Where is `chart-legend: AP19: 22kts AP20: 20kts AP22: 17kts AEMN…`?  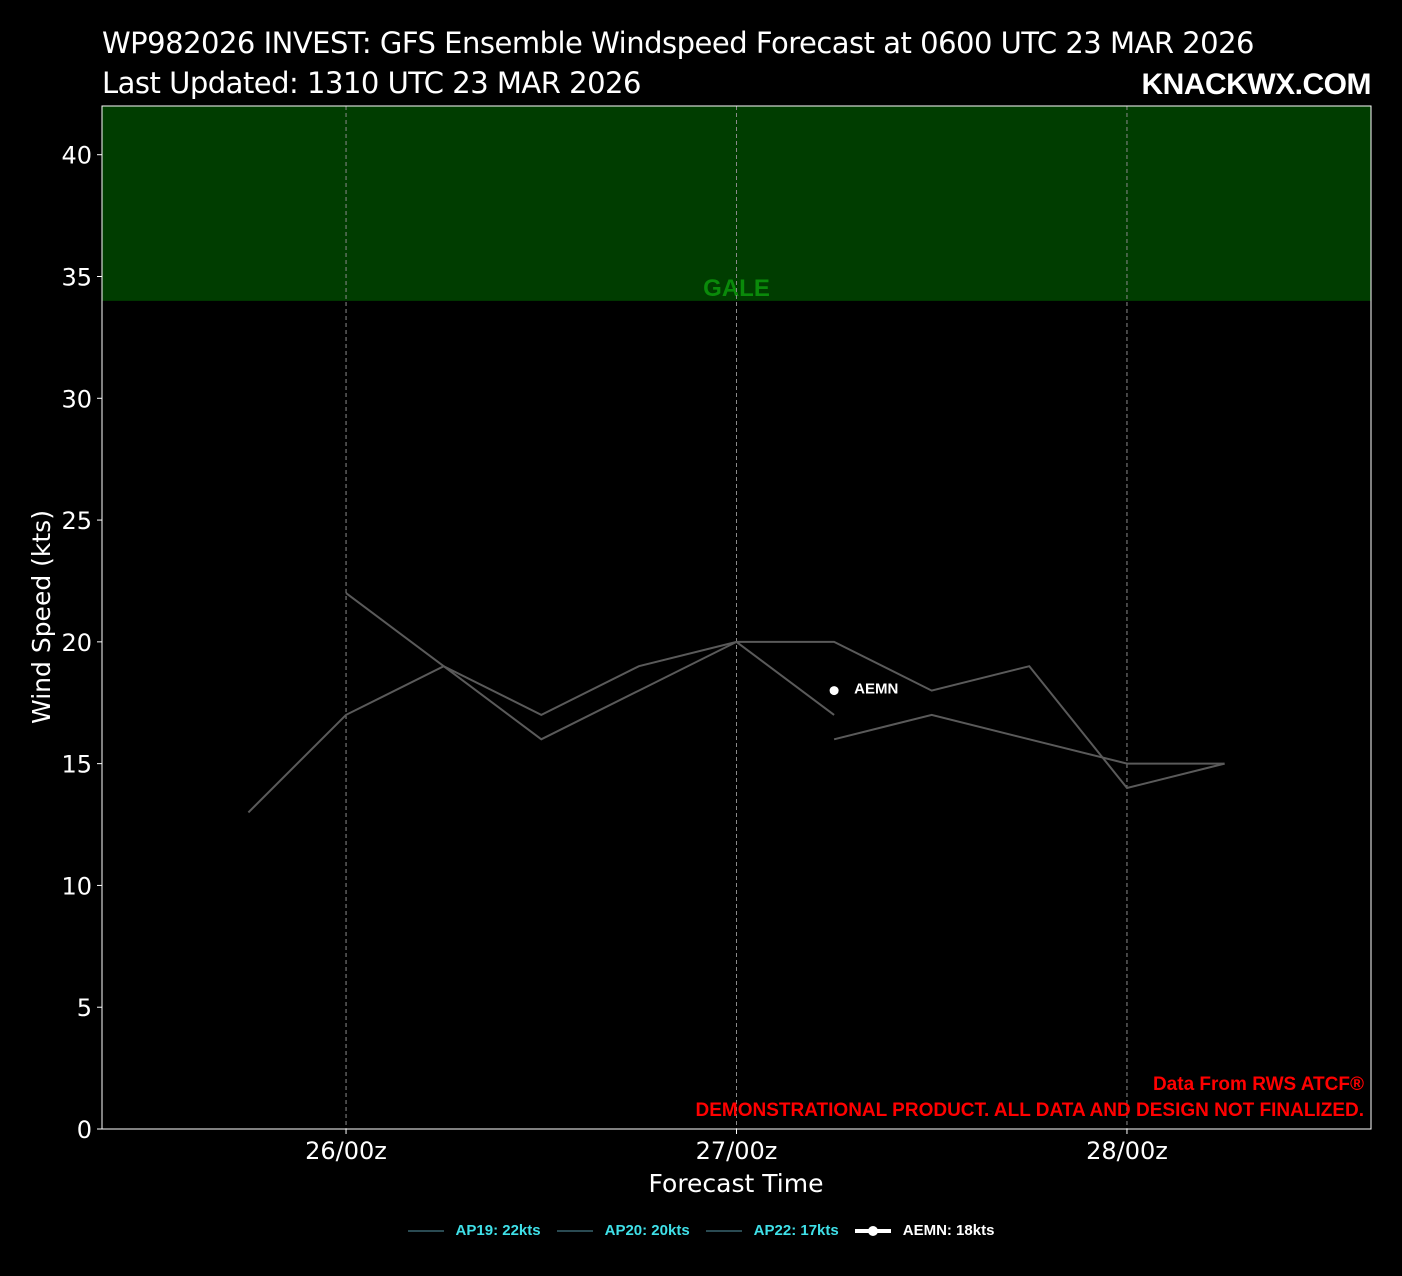
chart-legend: AP19: 22kts AP20: 20kts AP22: 17kts AEMN… is located at coordinates (701, 1230).